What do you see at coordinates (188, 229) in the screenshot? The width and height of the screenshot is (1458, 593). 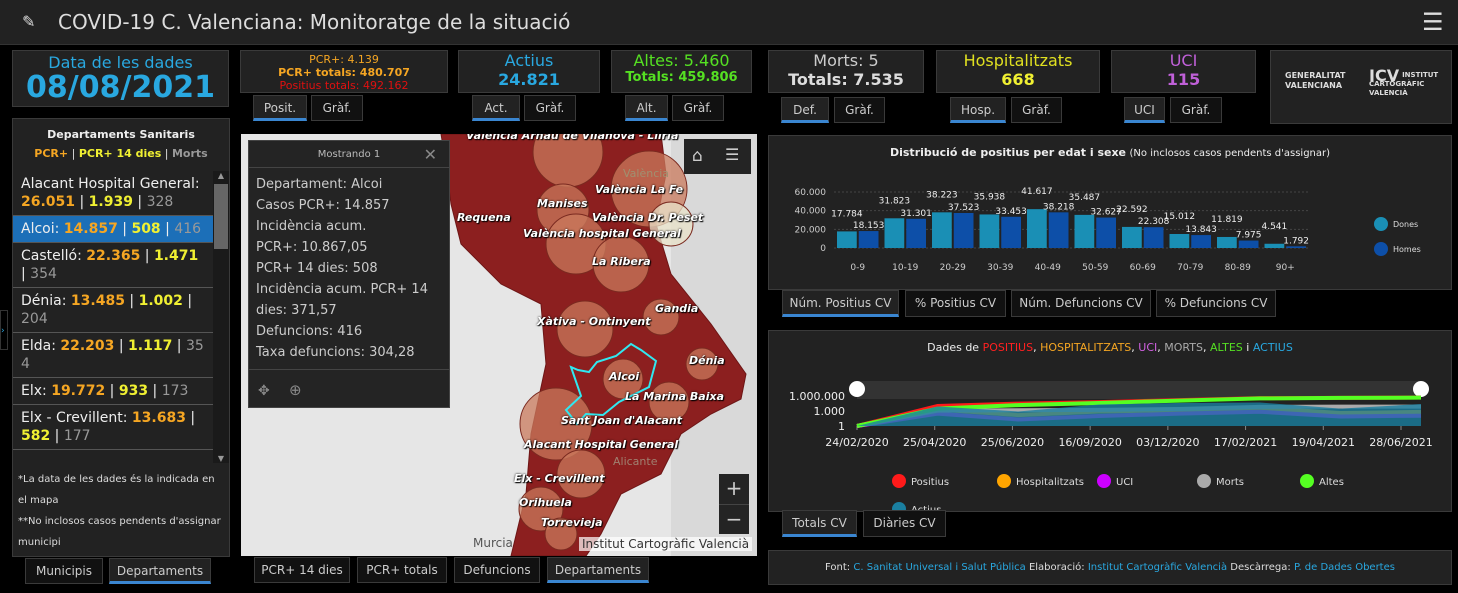 I see `department-morts: 416` at bounding box center [188, 229].